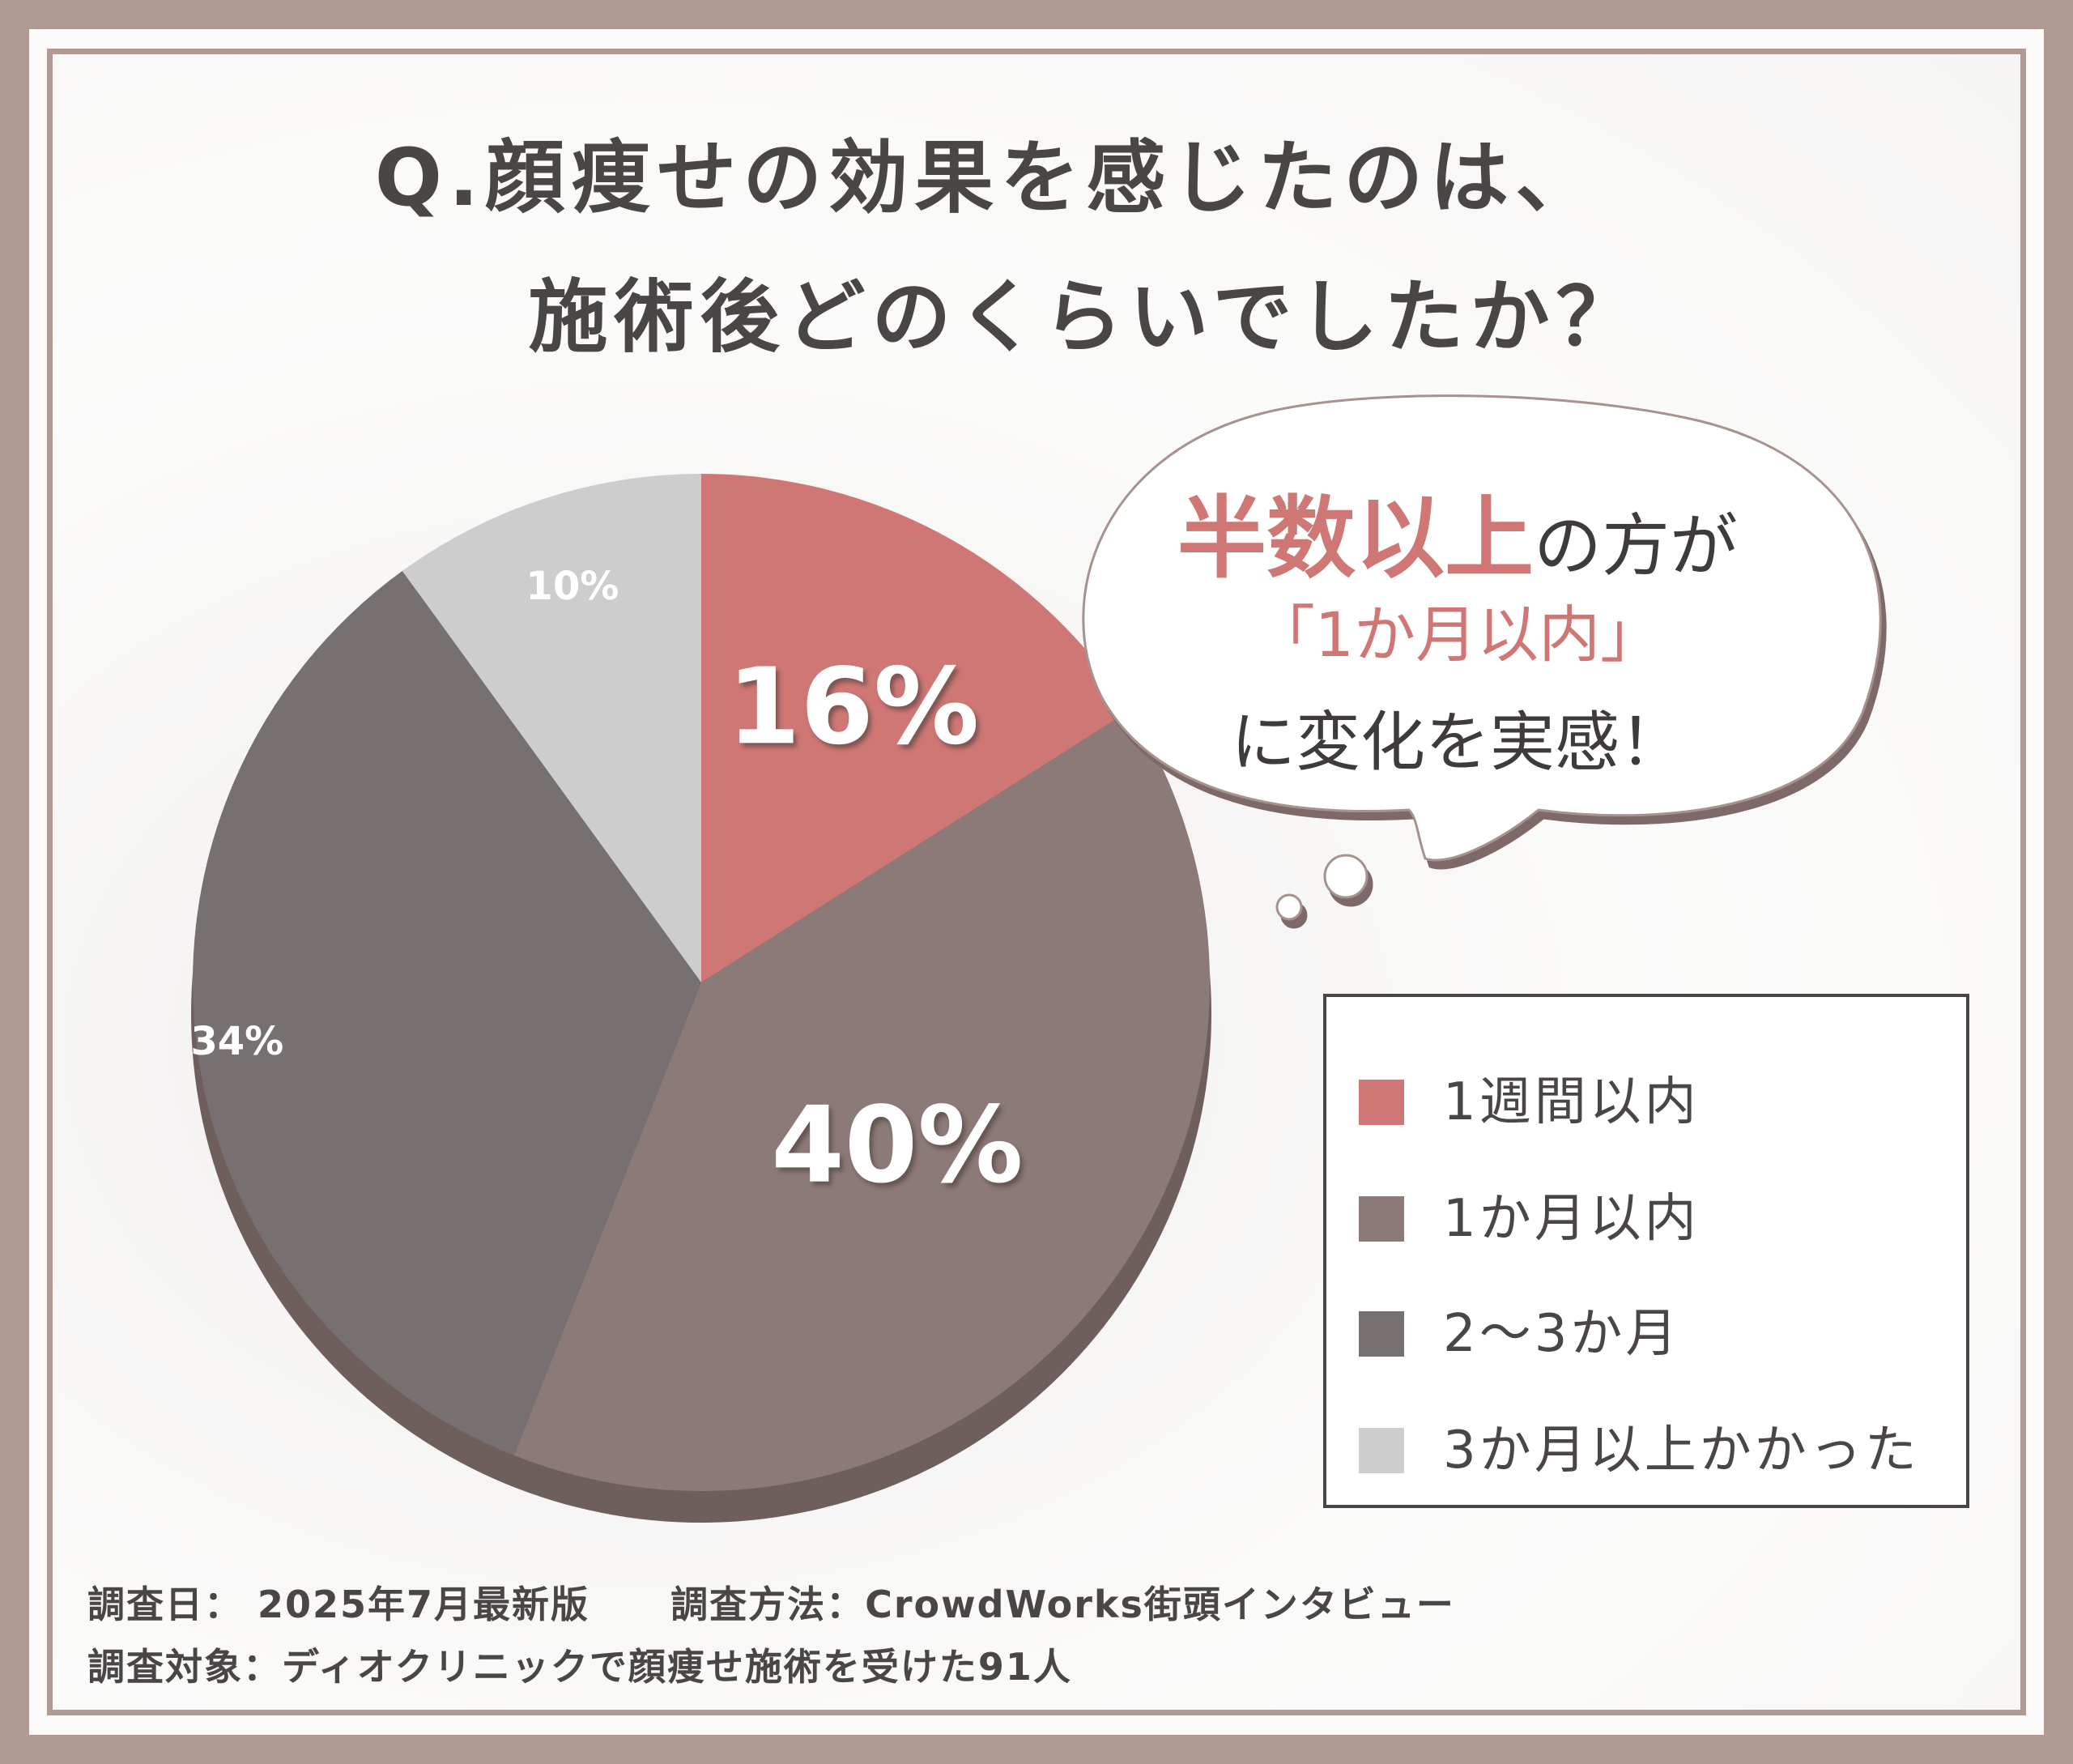 The width and height of the screenshot is (2073, 1764). What do you see at coordinates (1646, 1251) in the screenshot?
I see `chart-legend: 1週間以内 1か月以内 2〜3か月 3か月以上かかった` at bounding box center [1646, 1251].